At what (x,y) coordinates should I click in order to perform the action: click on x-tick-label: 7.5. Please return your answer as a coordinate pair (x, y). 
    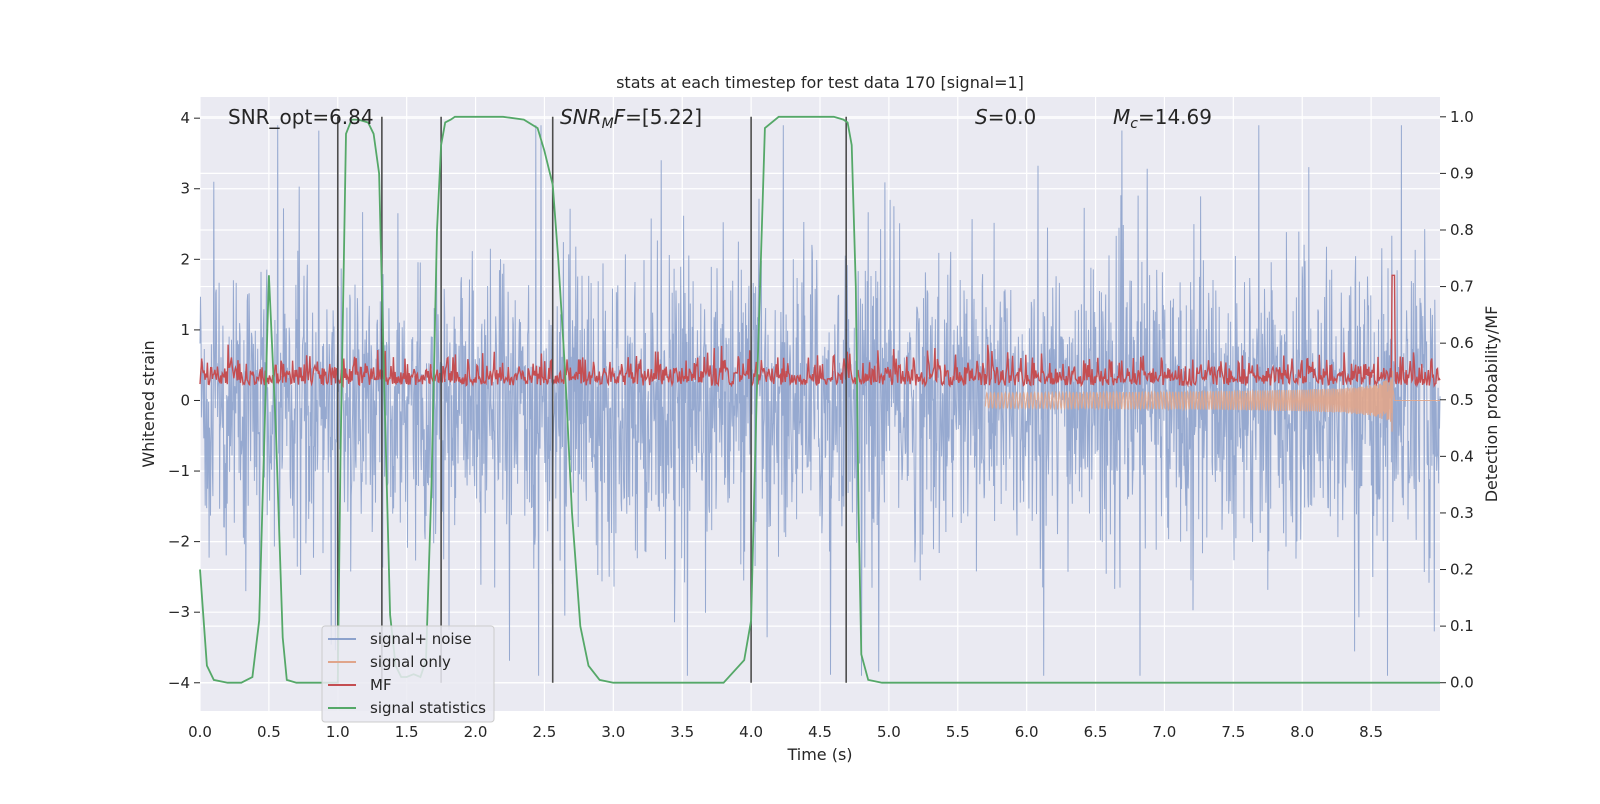
    Looking at the image, I should click on (1233, 732).